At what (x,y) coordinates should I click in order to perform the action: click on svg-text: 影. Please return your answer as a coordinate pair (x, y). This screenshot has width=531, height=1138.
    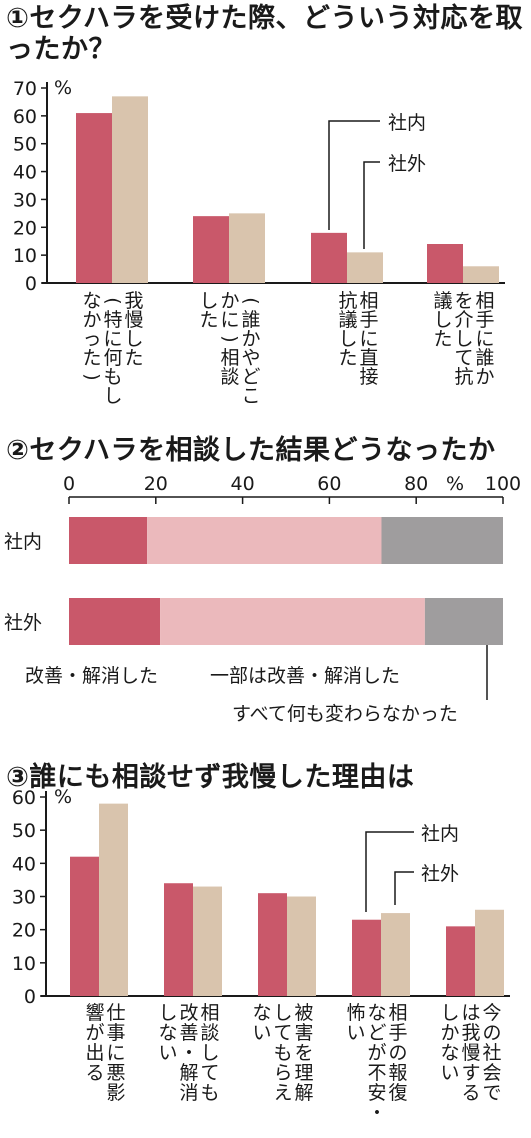
    Looking at the image, I should click on (115, 1093).